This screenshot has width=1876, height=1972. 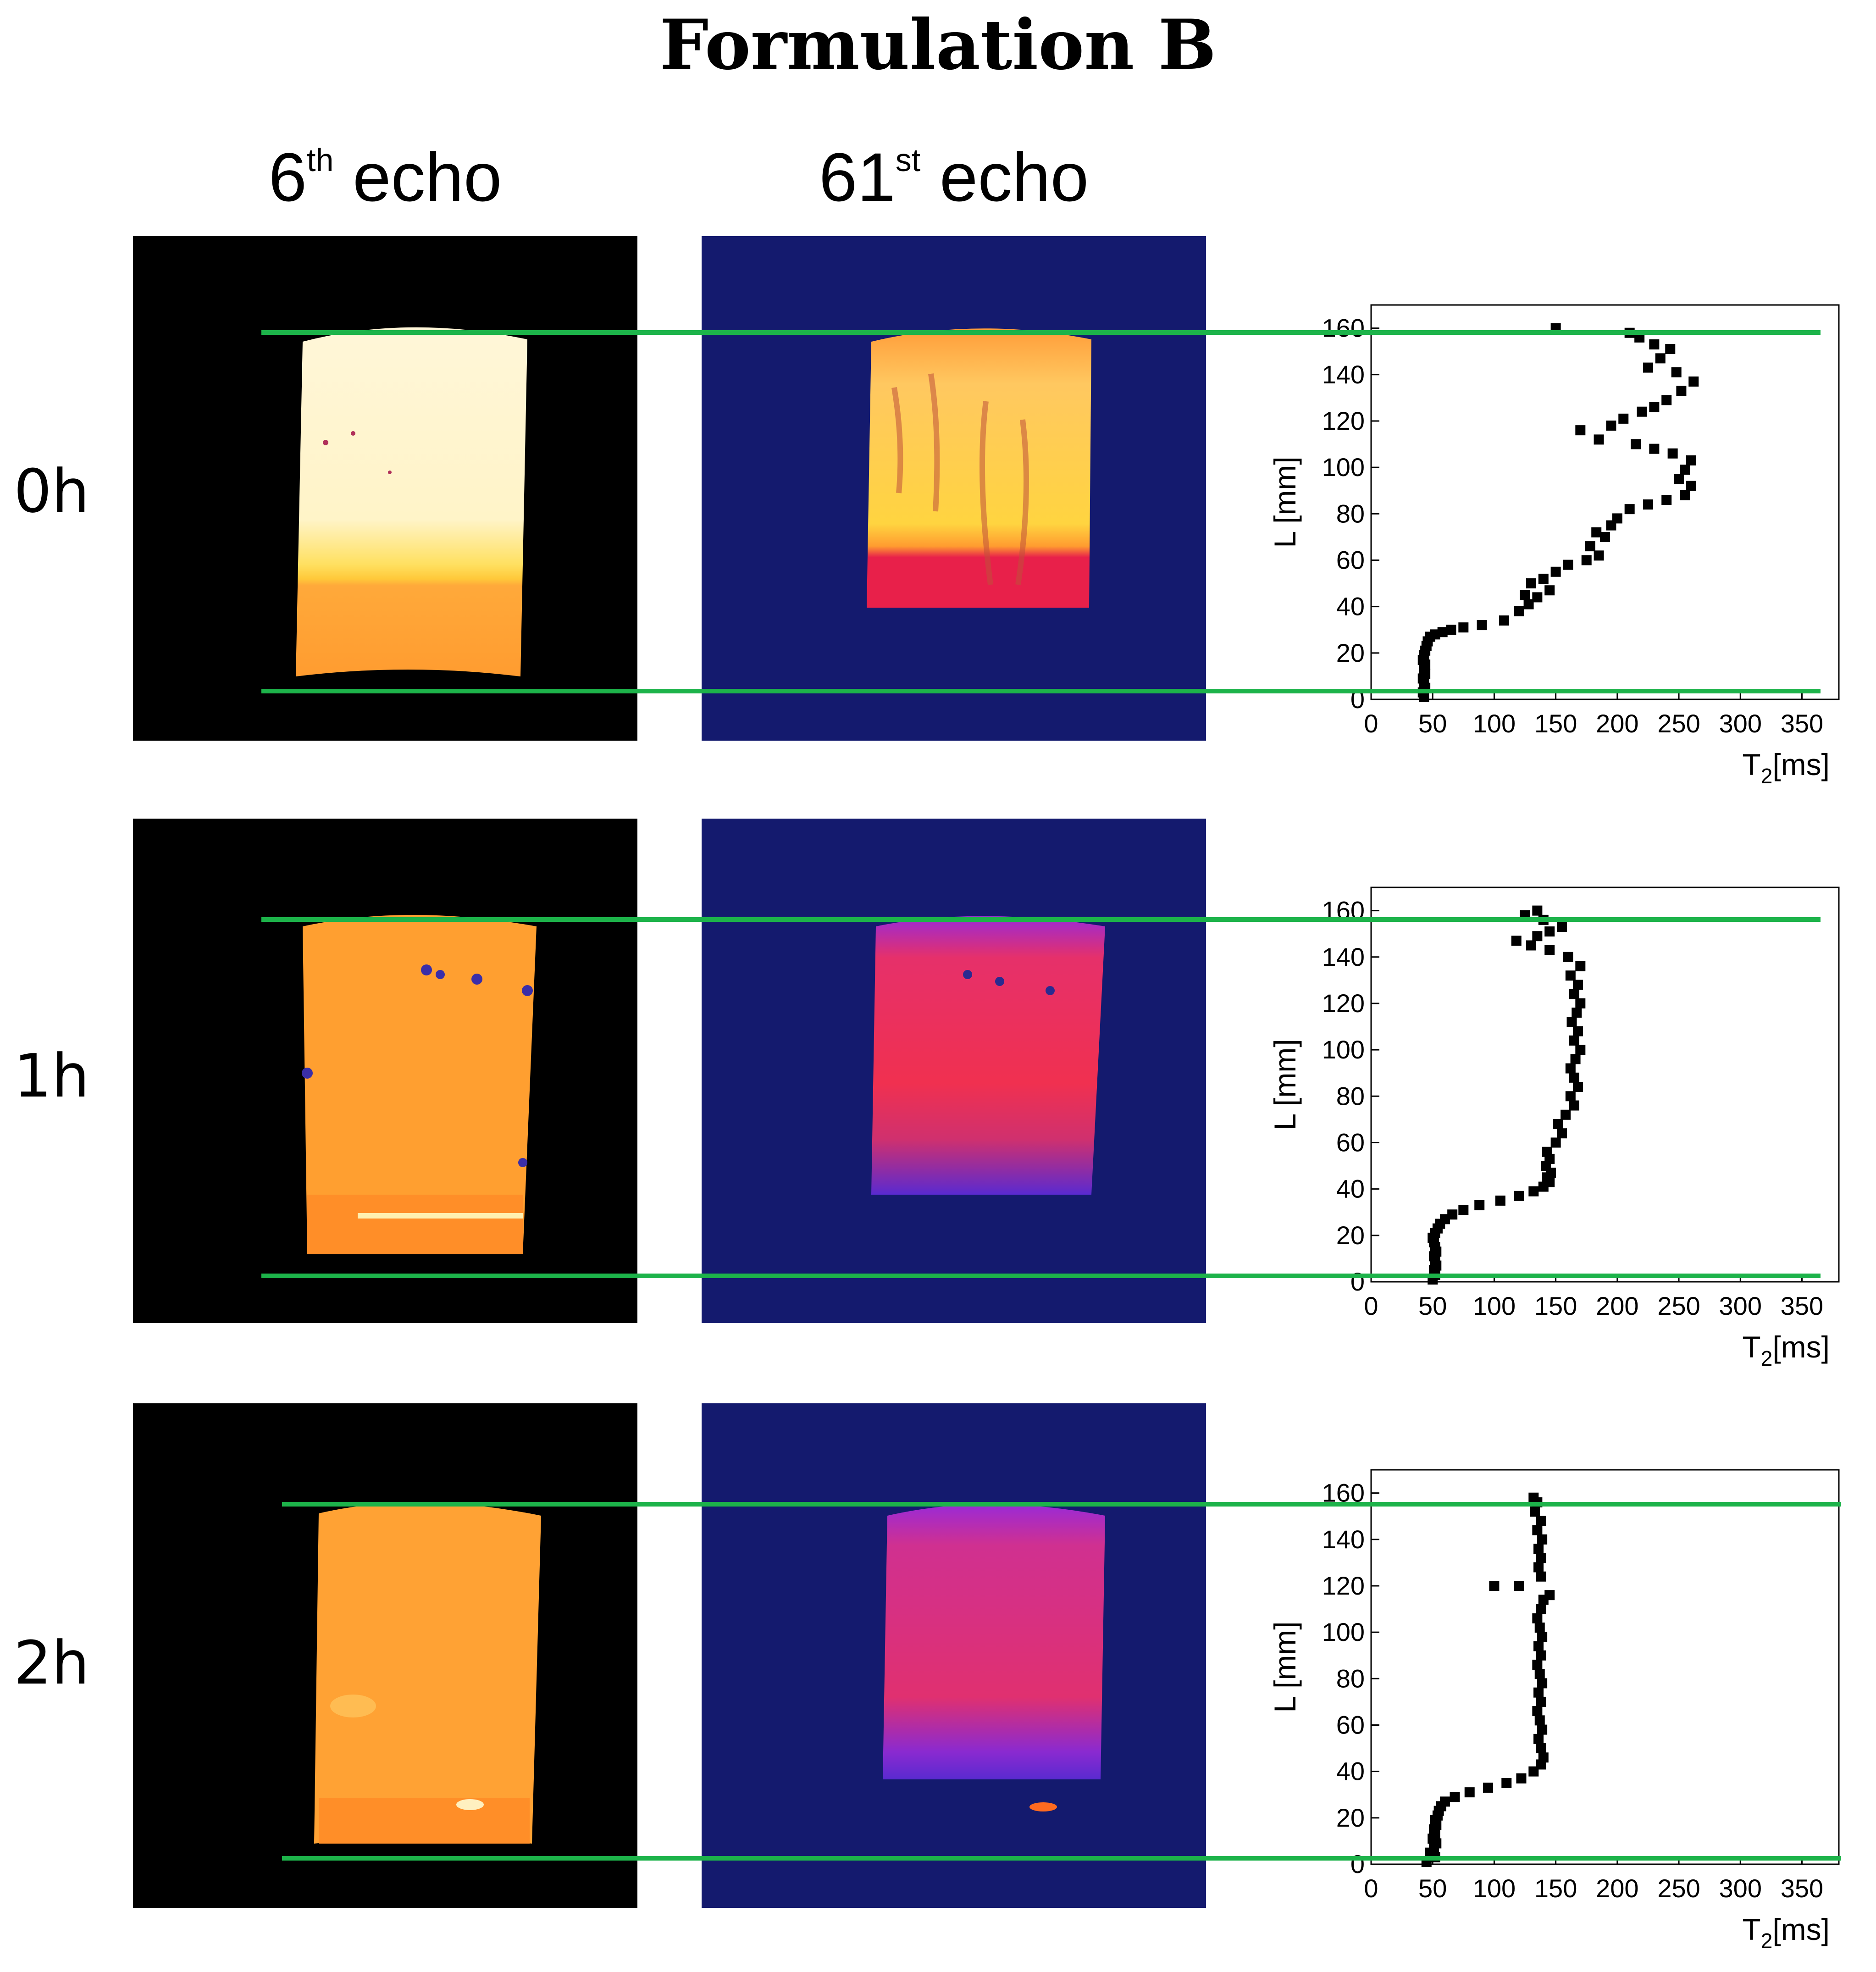 I want to click on y-tick-label: 40, so click(x=1350, y=1188).